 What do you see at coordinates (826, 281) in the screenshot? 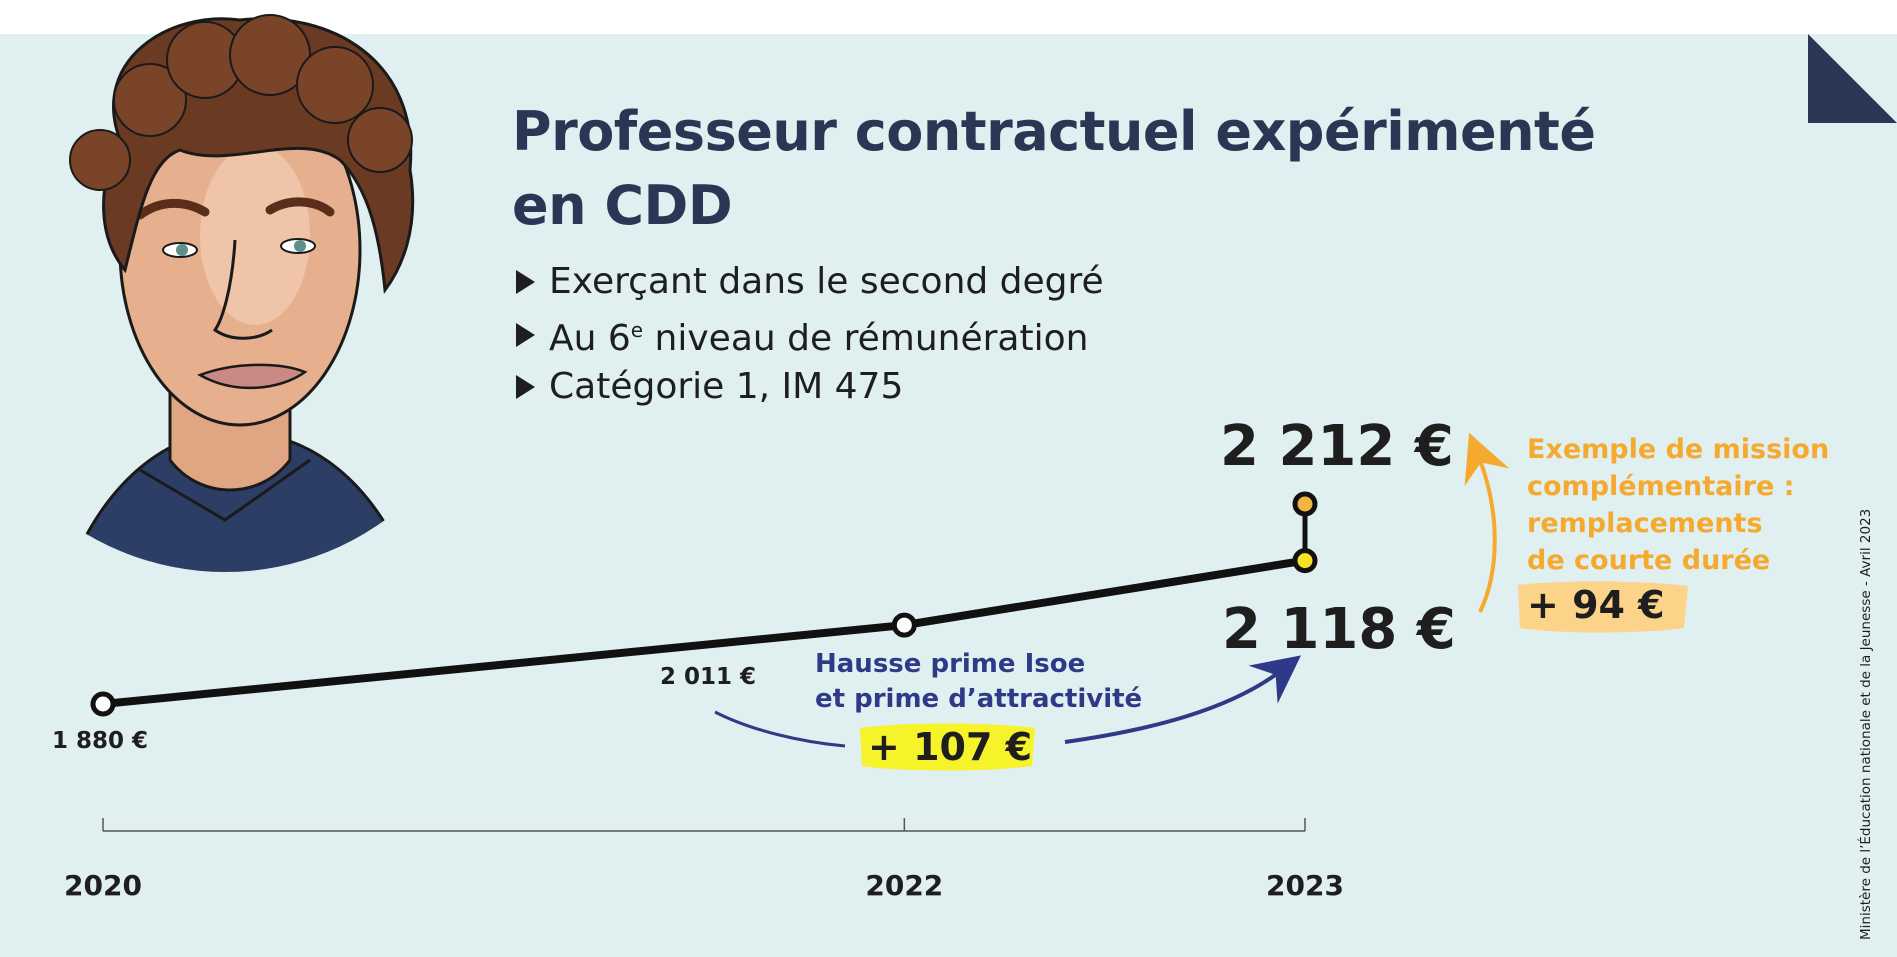
I see `detail-text: Exerçant dans le second degré` at bounding box center [826, 281].